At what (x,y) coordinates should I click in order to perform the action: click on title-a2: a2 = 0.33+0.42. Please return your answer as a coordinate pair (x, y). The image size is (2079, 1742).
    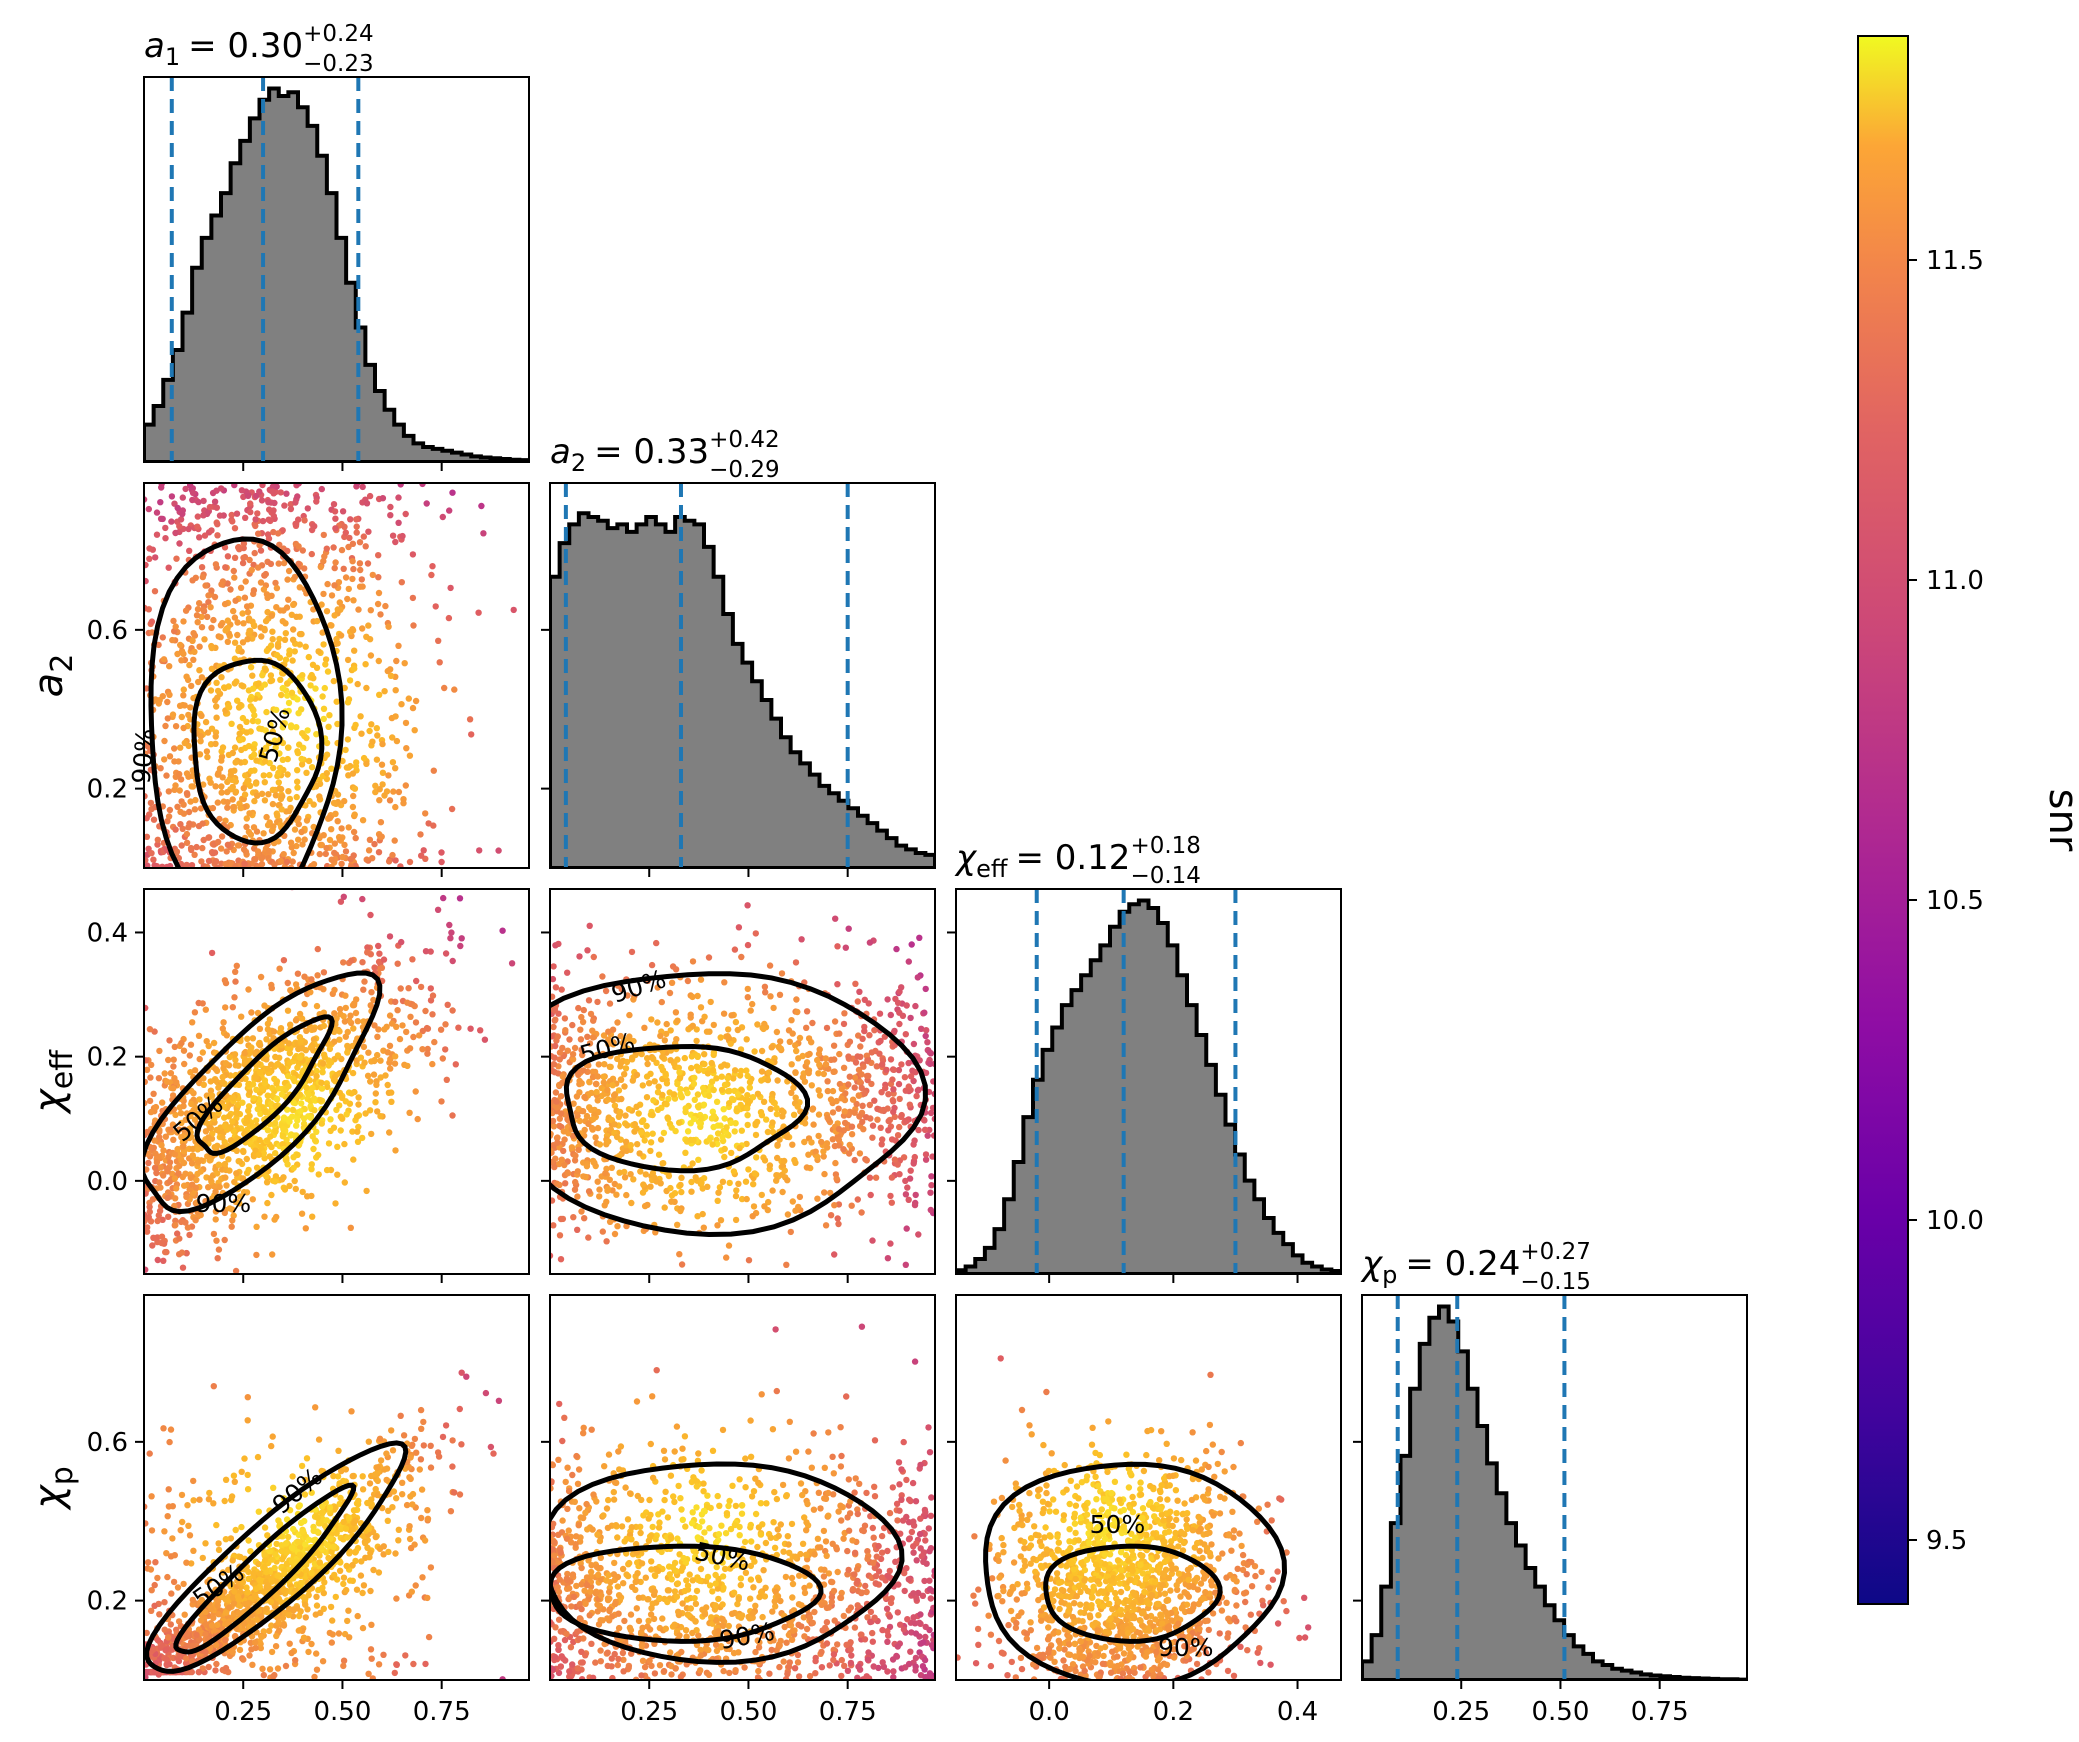
    Looking at the image, I should click on (665, 452).